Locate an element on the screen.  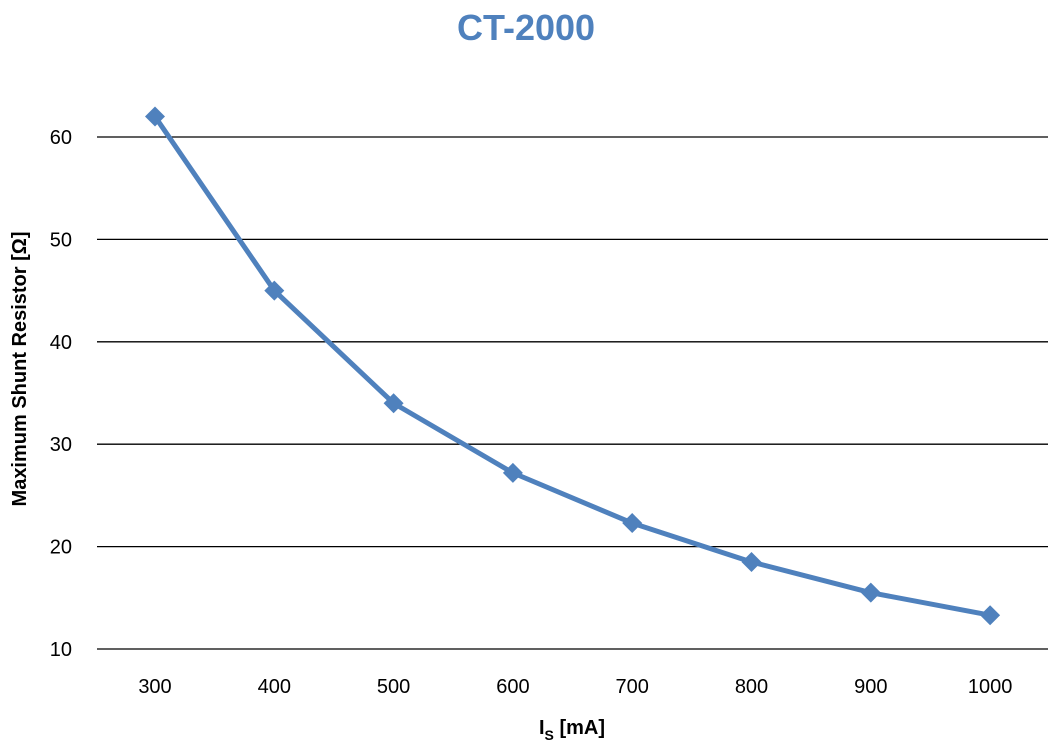
x-tick-label: 400 is located at coordinates (274, 687).